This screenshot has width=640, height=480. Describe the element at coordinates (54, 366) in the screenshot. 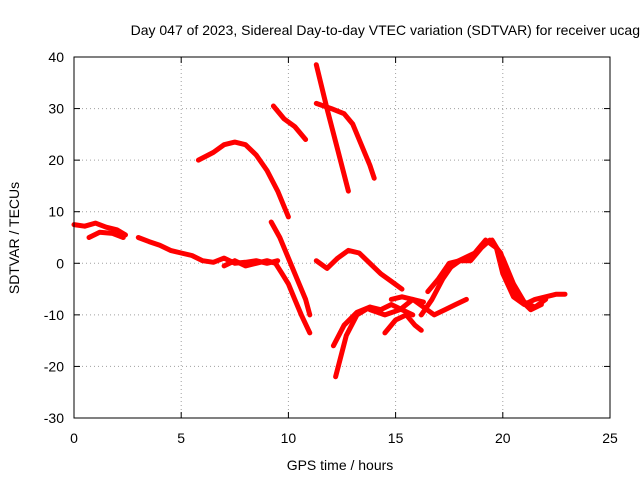

I see `y-tick-label: -20` at that location.